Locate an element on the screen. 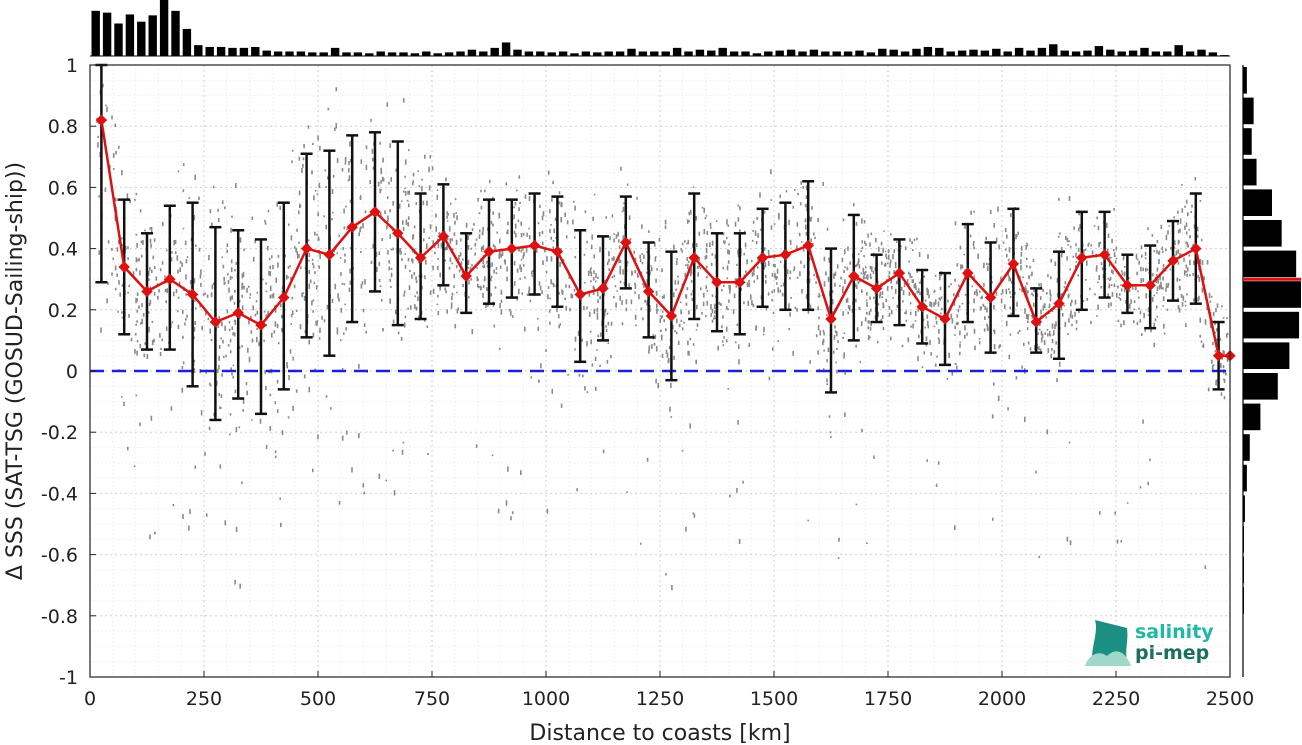 This screenshot has width=1302, height=745. x-tick-label: 2000 is located at coordinates (1002, 699).